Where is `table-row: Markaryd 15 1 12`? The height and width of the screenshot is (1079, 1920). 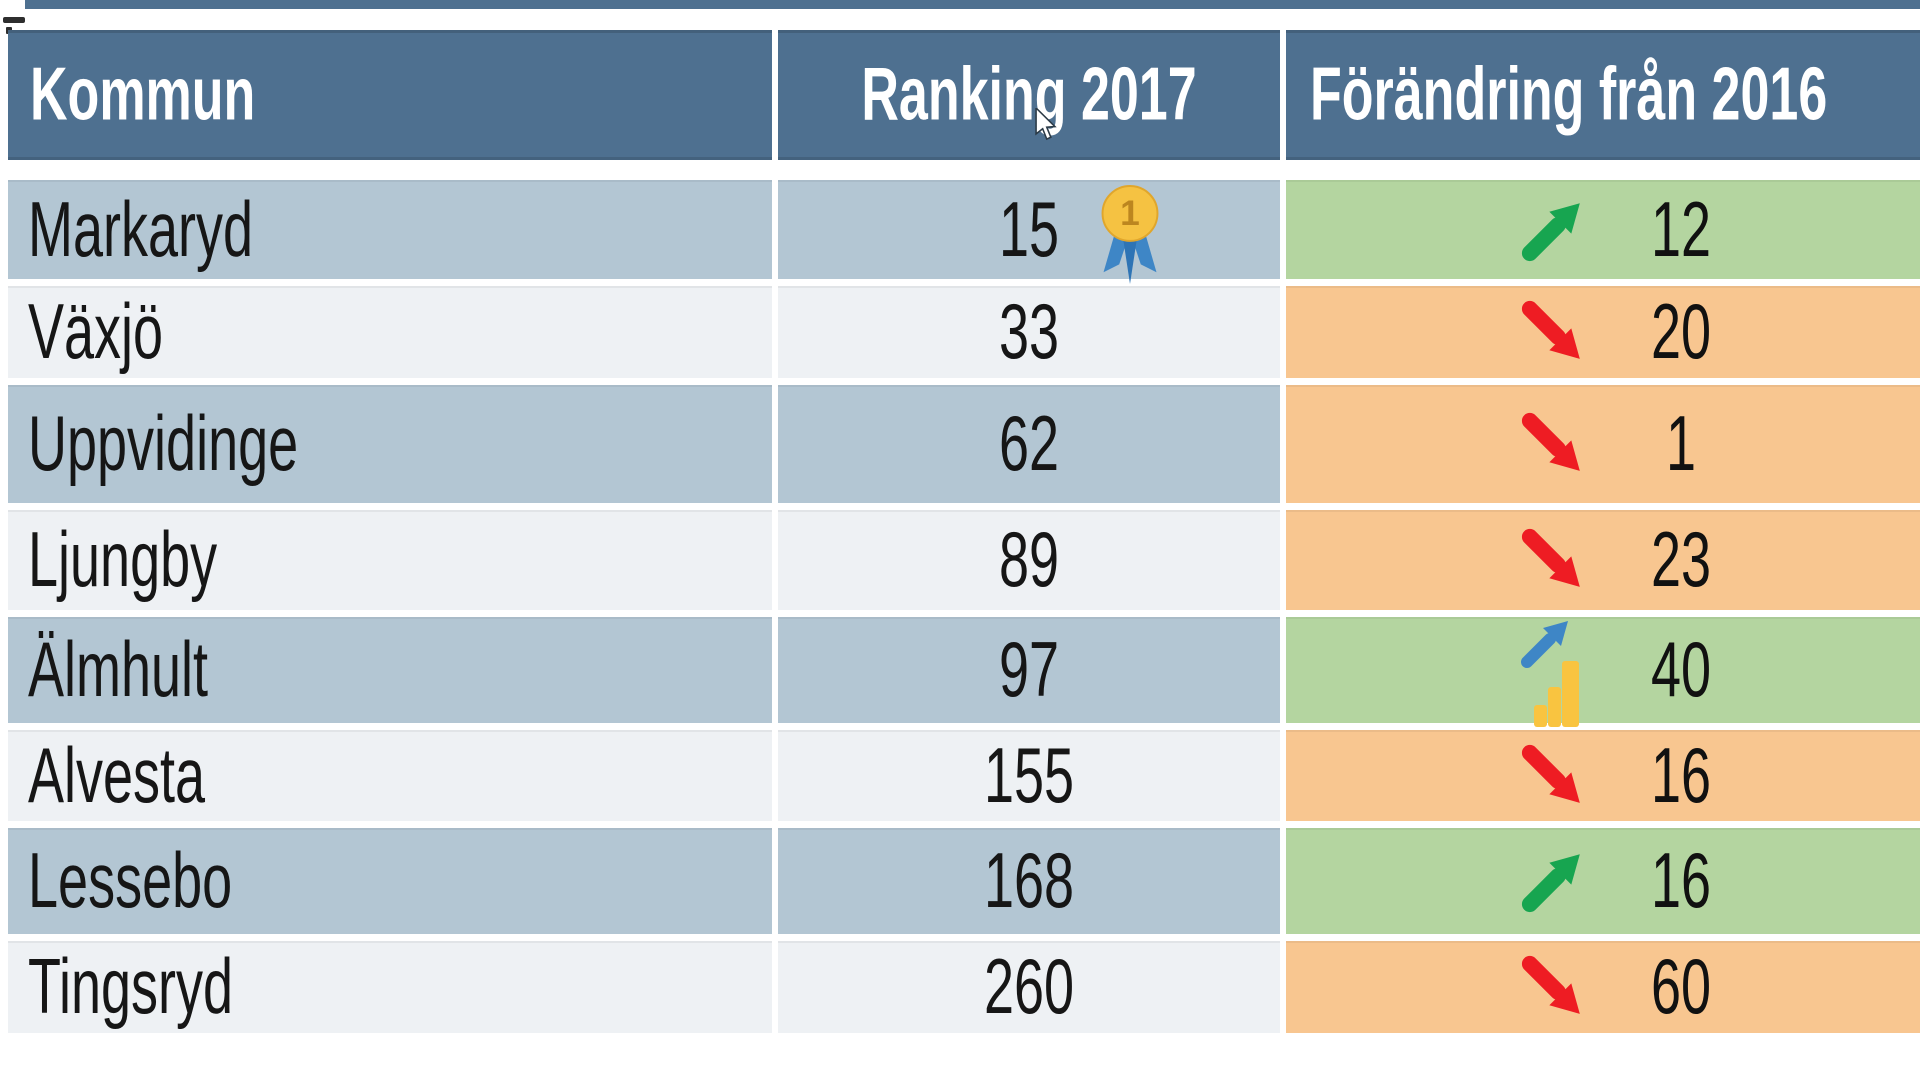
table-row: Markaryd 15 1 12 is located at coordinates (964, 232).